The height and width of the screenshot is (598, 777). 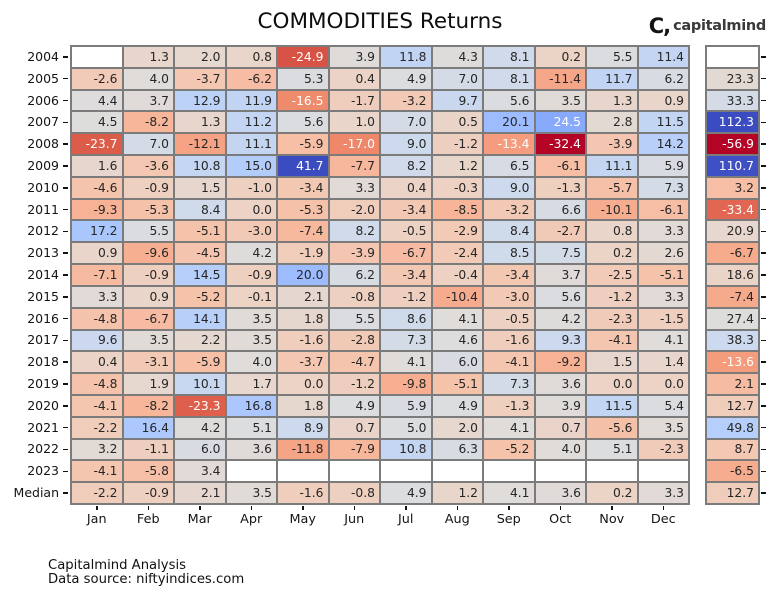 I want to click on page-title: COMMODITIES Returns, so click(x=380, y=21).